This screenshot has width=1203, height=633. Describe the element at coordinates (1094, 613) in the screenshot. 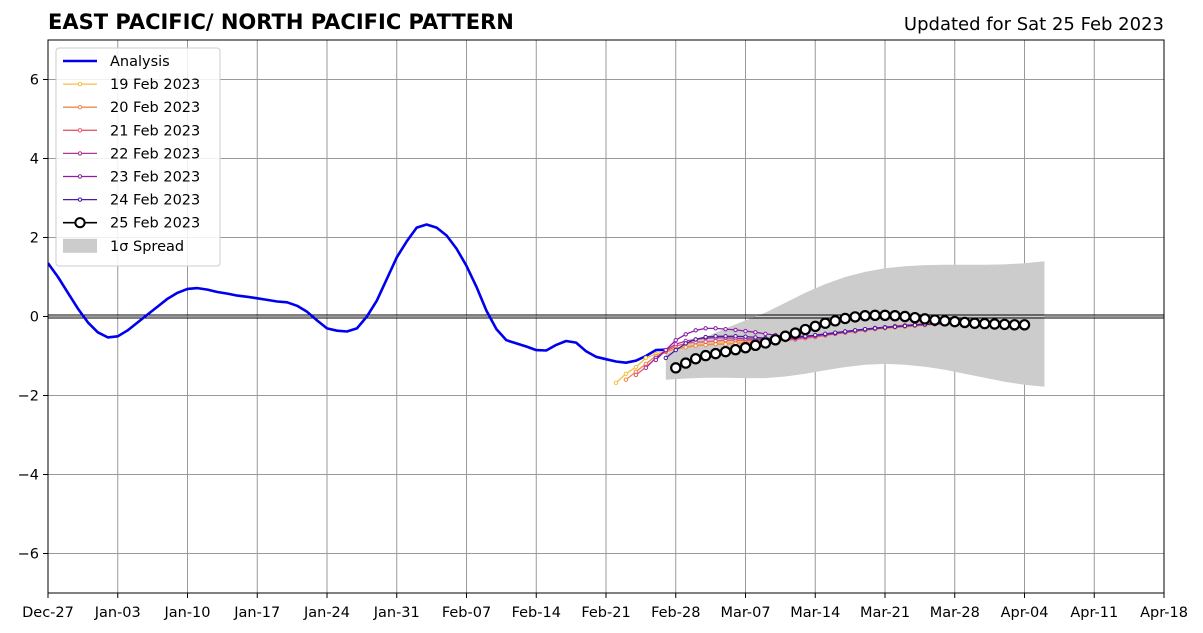

I see `x-tick-label: Apr-11` at that location.